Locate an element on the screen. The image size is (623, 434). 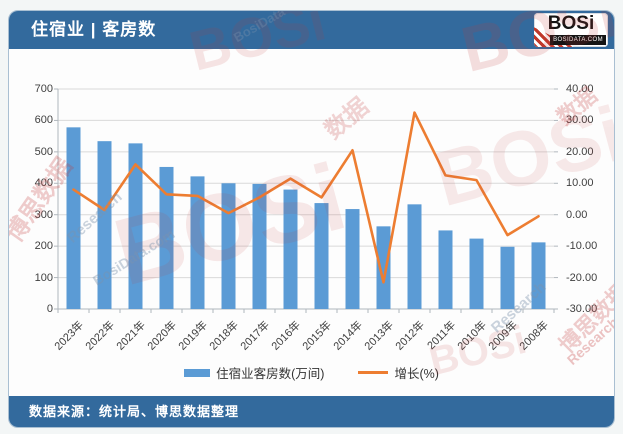
x-axis-label: 2020年 is located at coordinates (162, 336).